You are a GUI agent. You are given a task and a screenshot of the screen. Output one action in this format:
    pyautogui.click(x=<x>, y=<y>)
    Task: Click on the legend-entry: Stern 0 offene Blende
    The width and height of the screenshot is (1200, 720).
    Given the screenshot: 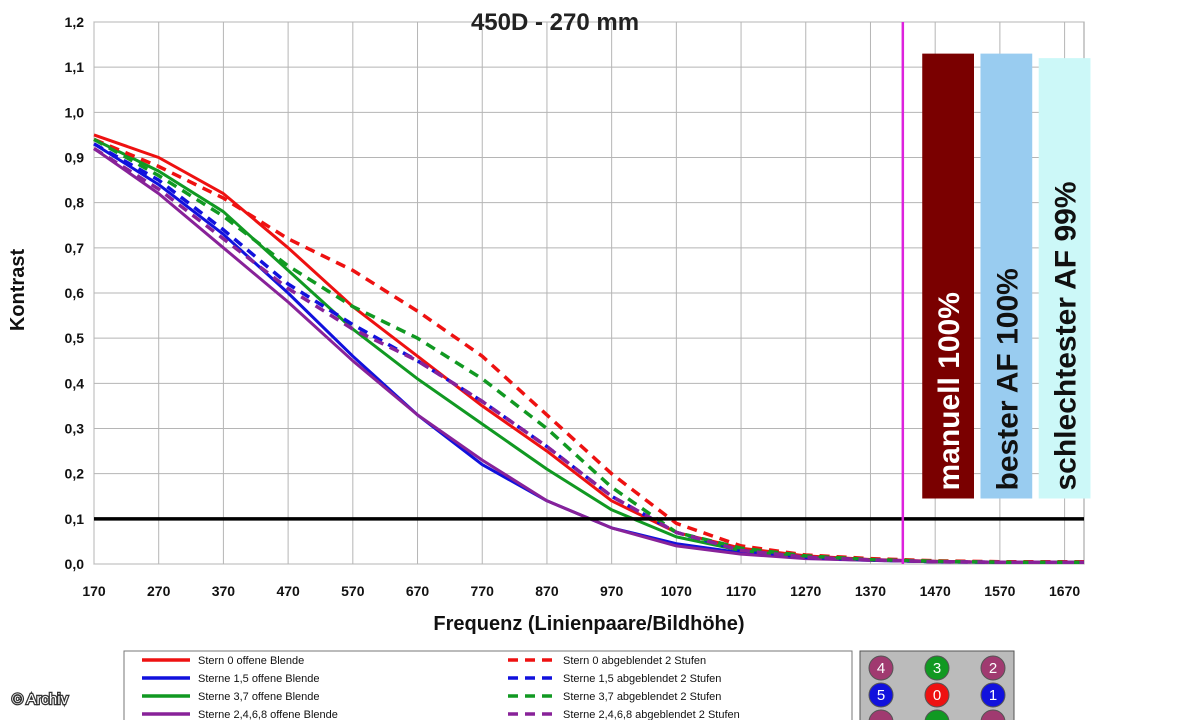 What is the action you would take?
    pyautogui.click(x=251, y=661)
    